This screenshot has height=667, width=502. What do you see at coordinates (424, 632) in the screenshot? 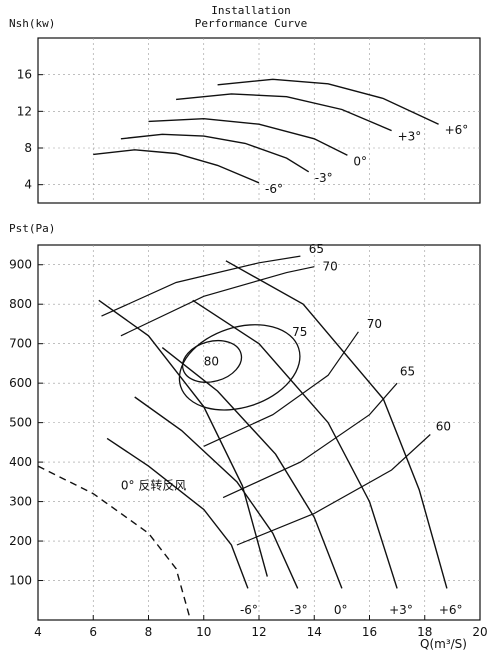
I see `x-tick-label: 18` at bounding box center [424, 632].